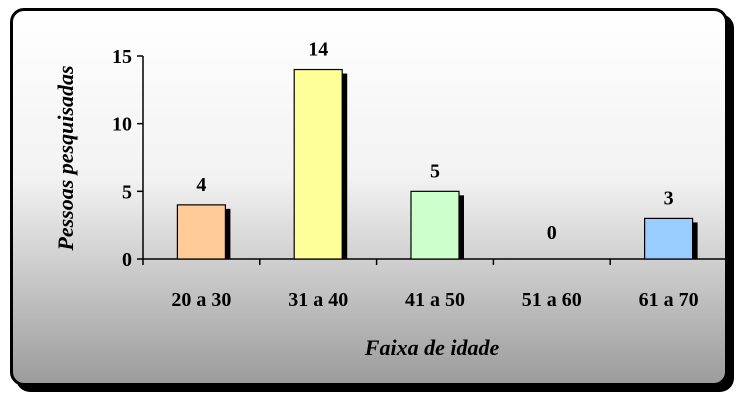  Describe the element at coordinates (318, 50) in the screenshot. I see `data-label: 14` at that location.